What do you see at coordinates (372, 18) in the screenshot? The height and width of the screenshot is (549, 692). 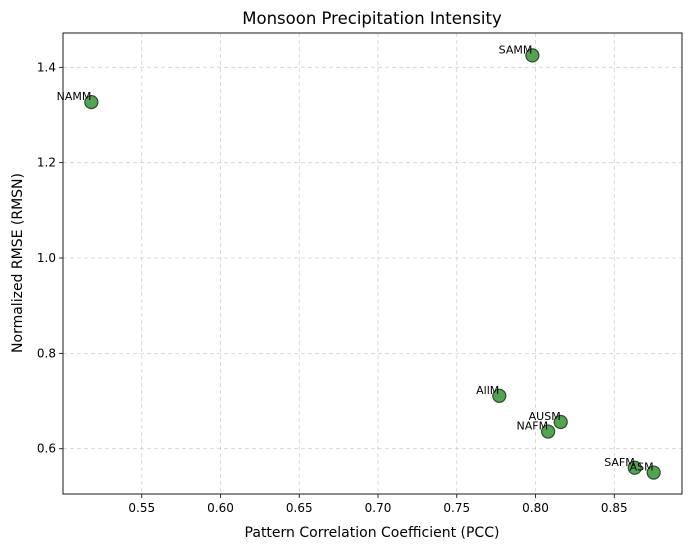 I see `chart-title: Monsoon Precipitation Intensity` at bounding box center [372, 18].